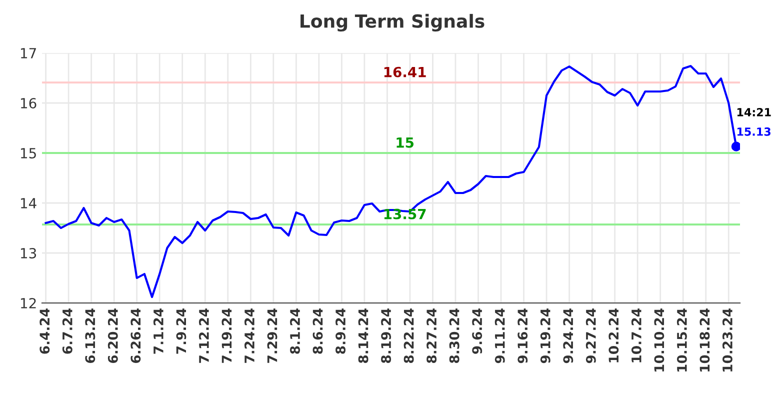 The height and width of the screenshot is (398, 784). What do you see at coordinates (705, 340) in the screenshot?
I see `x-tick-label: 10.18.24` at bounding box center [705, 340].